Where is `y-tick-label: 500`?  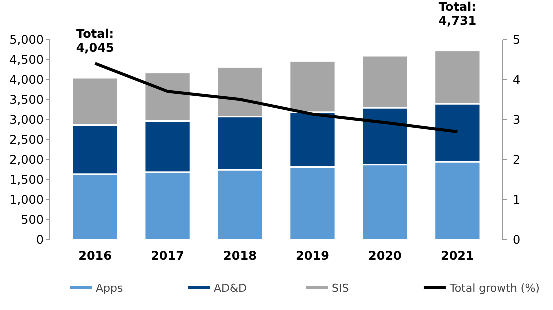 y-tick-label: 500 is located at coordinates (32, 220).